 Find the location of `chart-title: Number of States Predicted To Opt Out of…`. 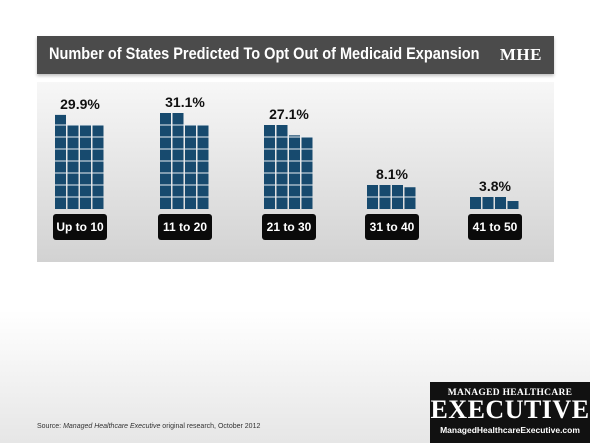

chart-title: Number of States Predicted To Opt Out of… is located at coordinates (264, 54).